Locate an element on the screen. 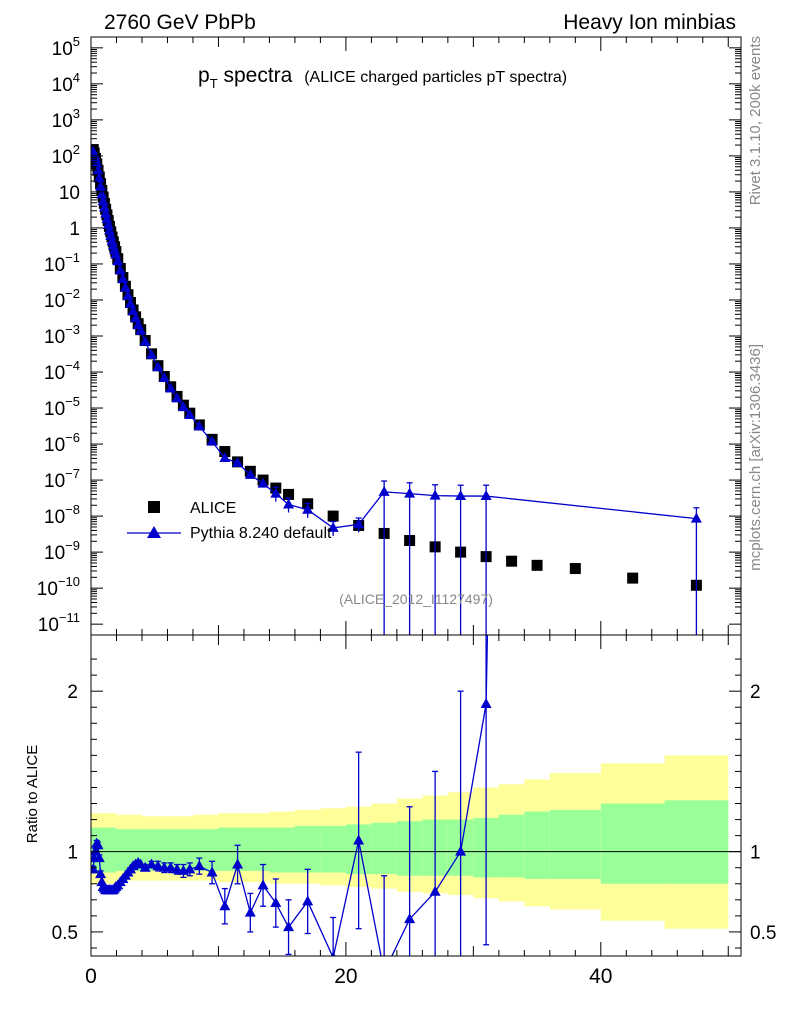  x-tick-label-2: 40 is located at coordinates (600, 976).